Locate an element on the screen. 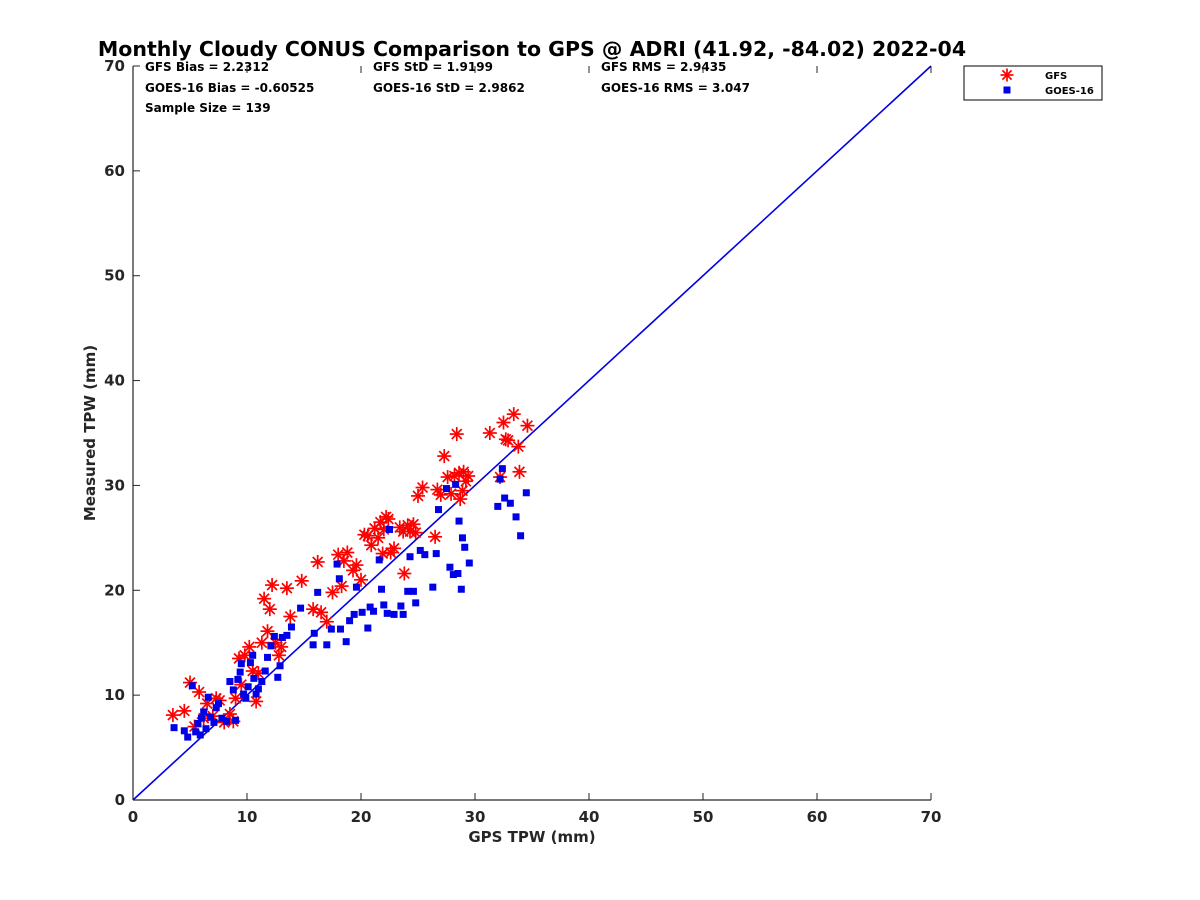 The height and width of the screenshot is (900, 1200). x-tick-label: 0 is located at coordinates (133, 817).